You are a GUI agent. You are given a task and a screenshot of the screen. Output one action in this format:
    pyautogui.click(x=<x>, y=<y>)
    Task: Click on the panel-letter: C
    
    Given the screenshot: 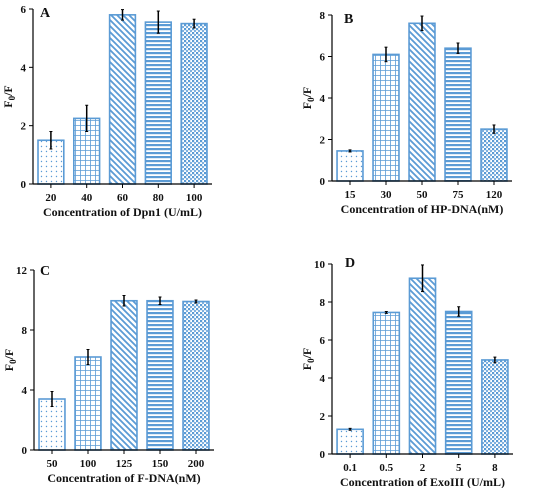 What is the action you would take?
    pyautogui.click(x=45, y=271)
    